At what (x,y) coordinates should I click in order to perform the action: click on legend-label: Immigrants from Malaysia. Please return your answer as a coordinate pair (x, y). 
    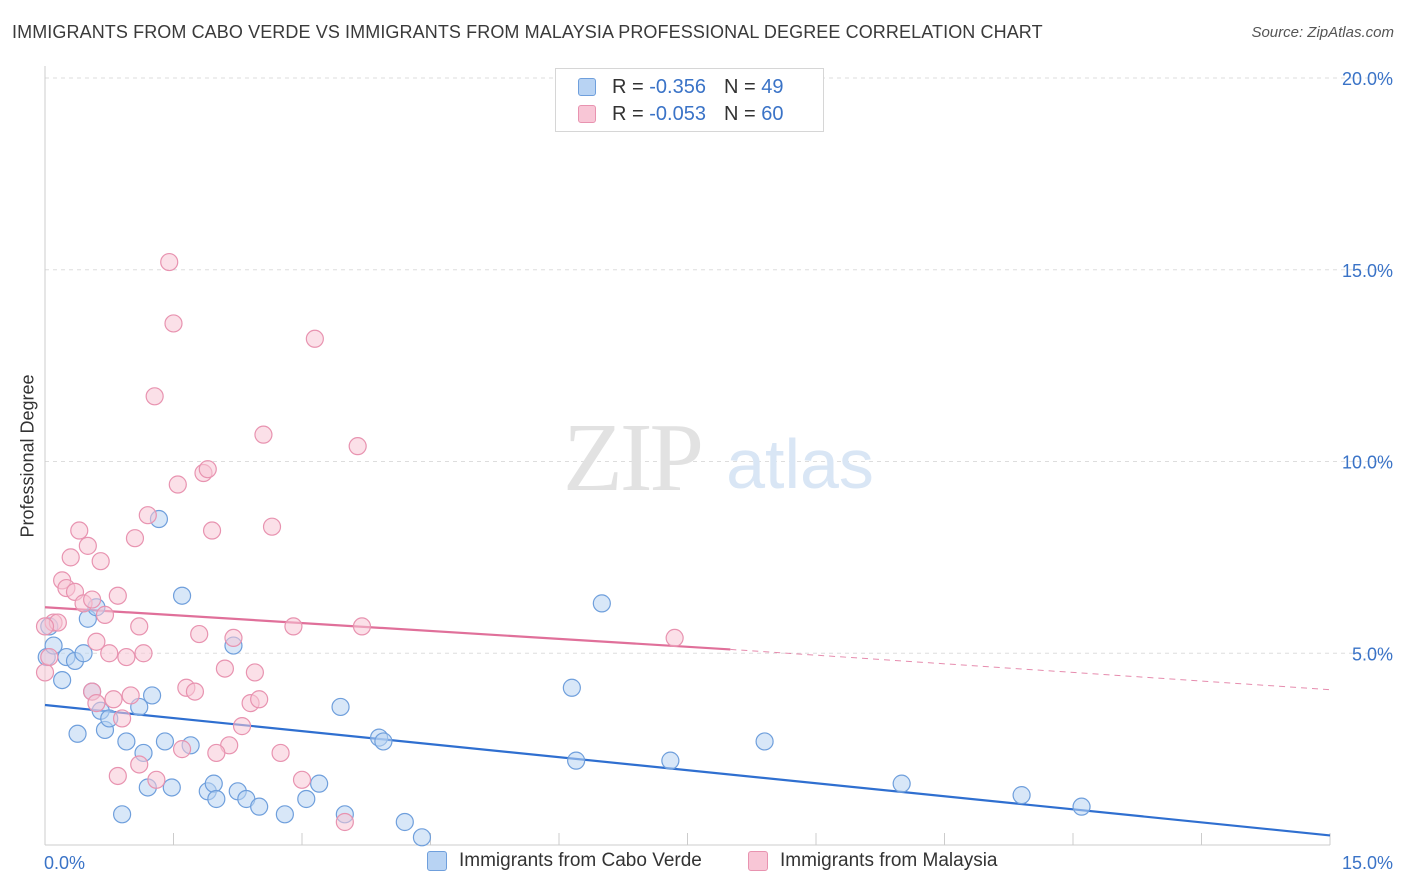
    Looking at the image, I should click on (889, 860).